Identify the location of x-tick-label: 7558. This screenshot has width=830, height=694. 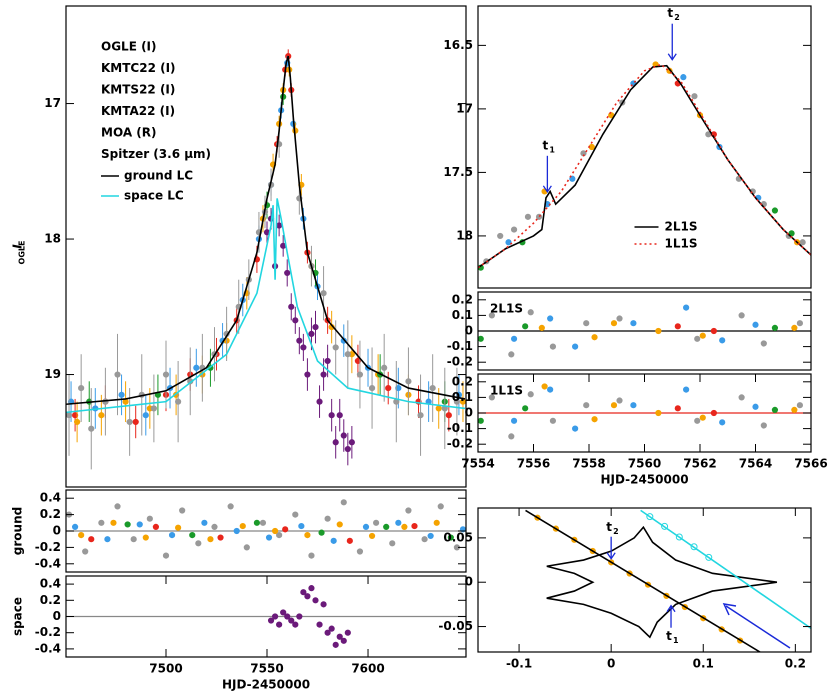
(588, 464).